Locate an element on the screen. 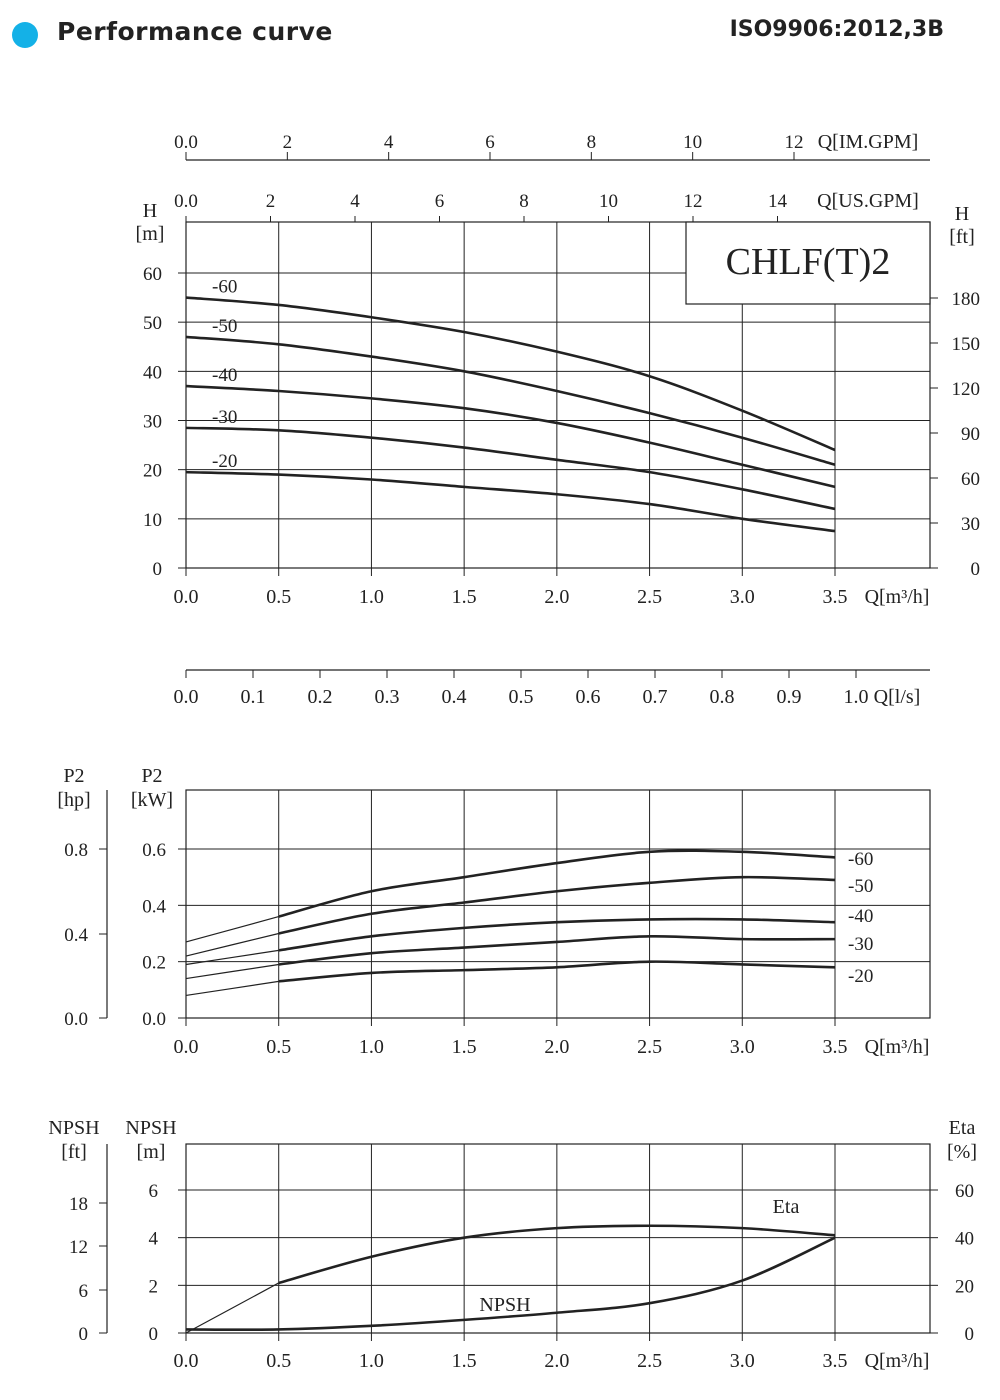  power-curve--50 is located at coordinates (557, 905).